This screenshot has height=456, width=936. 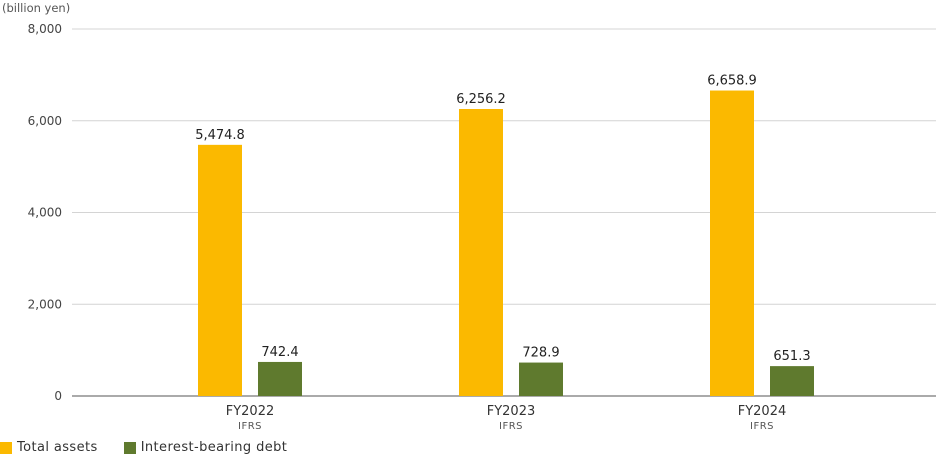 What do you see at coordinates (58, 396) in the screenshot?
I see `y-tick-label: 0` at bounding box center [58, 396].